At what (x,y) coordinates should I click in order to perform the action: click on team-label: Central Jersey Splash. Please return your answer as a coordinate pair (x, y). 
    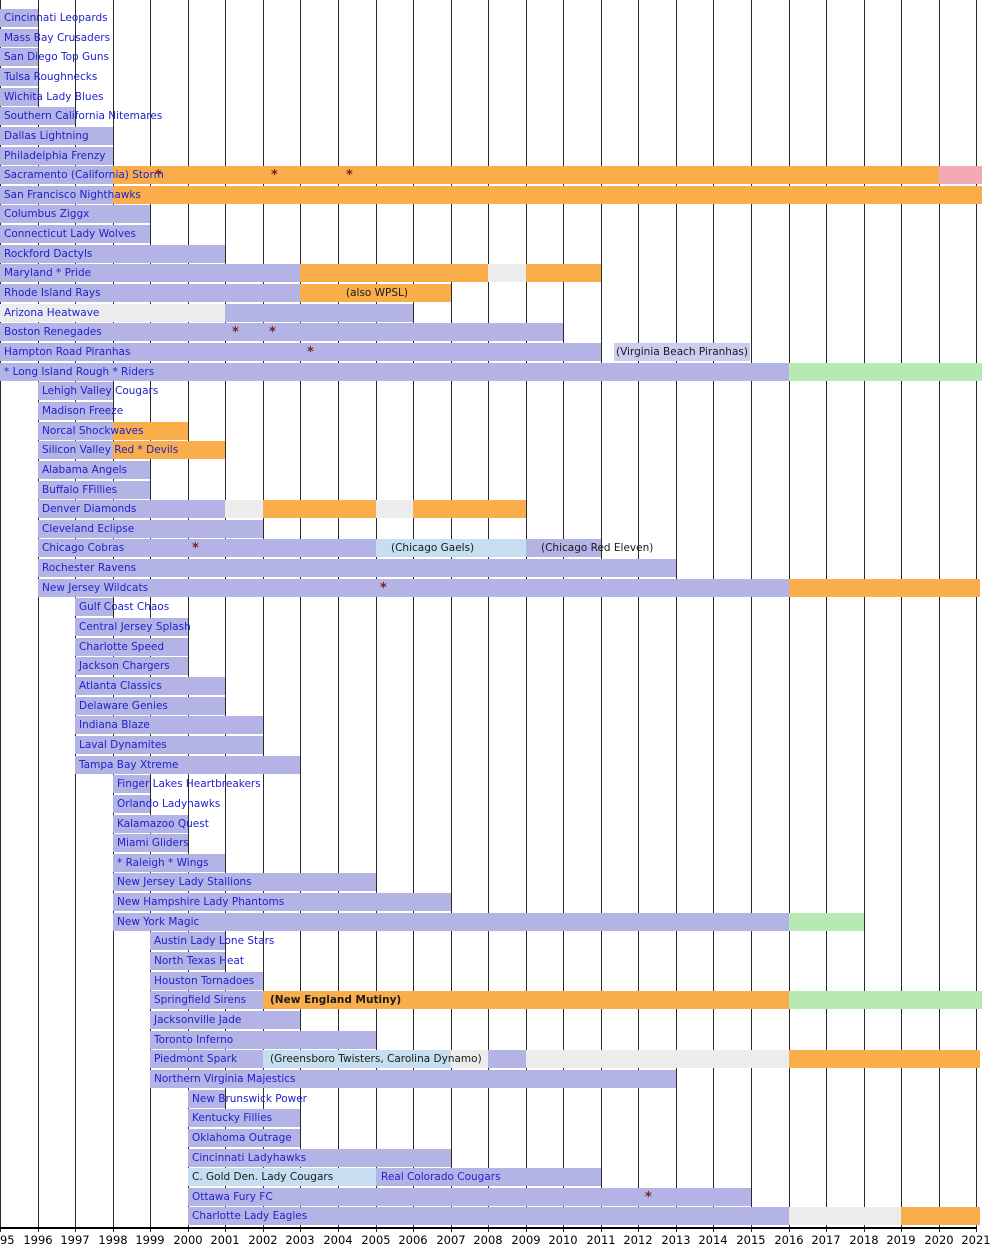
    Looking at the image, I should click on (135, 627).